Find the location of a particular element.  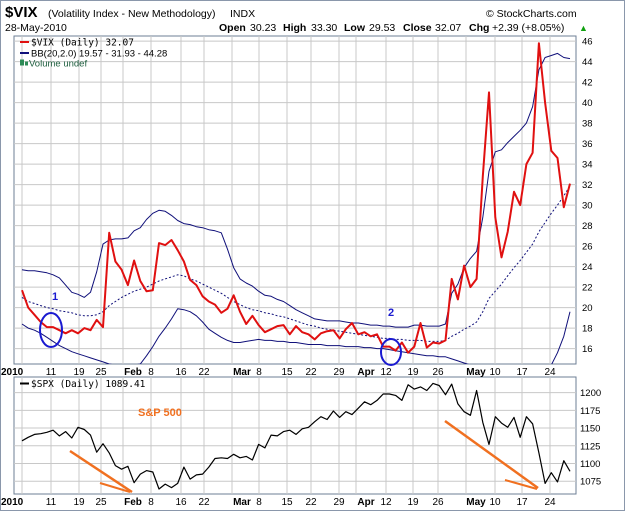

vix-y-tick-label: 40 is located at coordinates (587, 103).